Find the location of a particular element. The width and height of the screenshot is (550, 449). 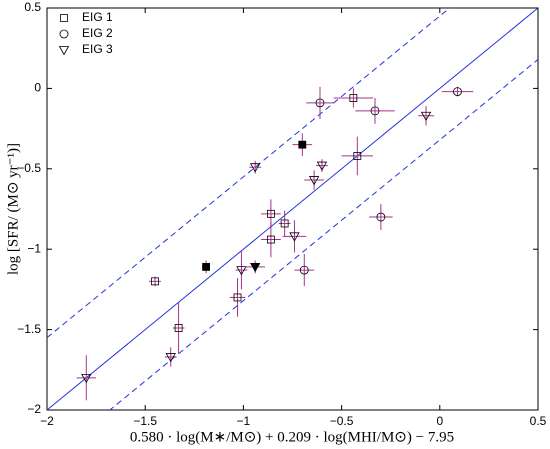

x-tick-label: −2 is located at coordinates (47, 421).